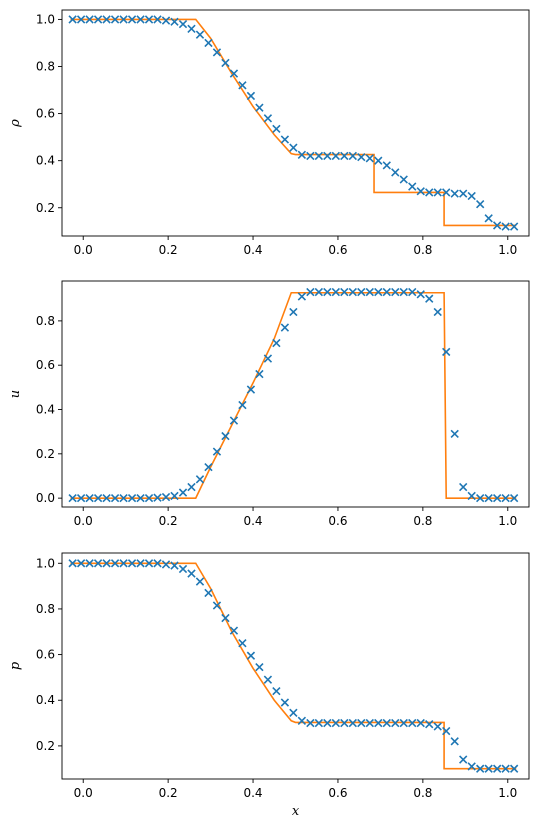 The width and height of the screenshot is (537, 833). I want to click on pressure-y-tick-label: 0.6, so click(45, 655).